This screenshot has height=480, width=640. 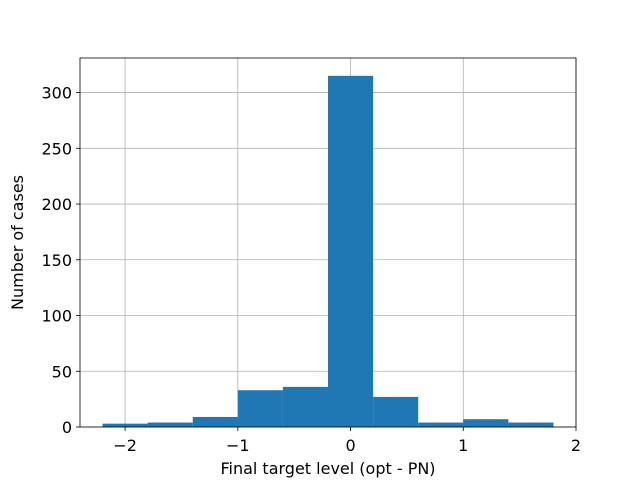 I want to click on x-axis-ticks: −2 −1 0 1 2, so click(x=347, y=441).